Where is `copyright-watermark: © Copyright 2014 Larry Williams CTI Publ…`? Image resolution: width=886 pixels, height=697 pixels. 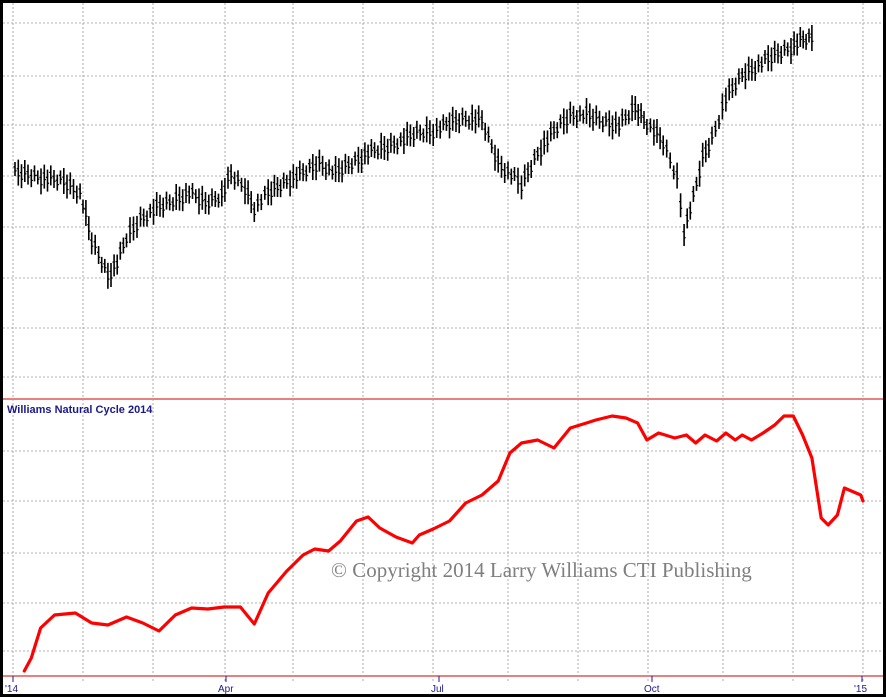 copyright-watermark: © Copyright 2014 Larry Williams CTI Publ… is located at coordinates (541, 570).